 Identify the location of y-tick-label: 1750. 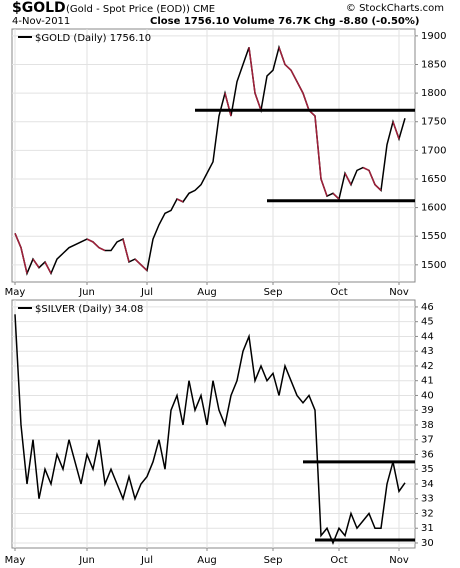
(433, 122).